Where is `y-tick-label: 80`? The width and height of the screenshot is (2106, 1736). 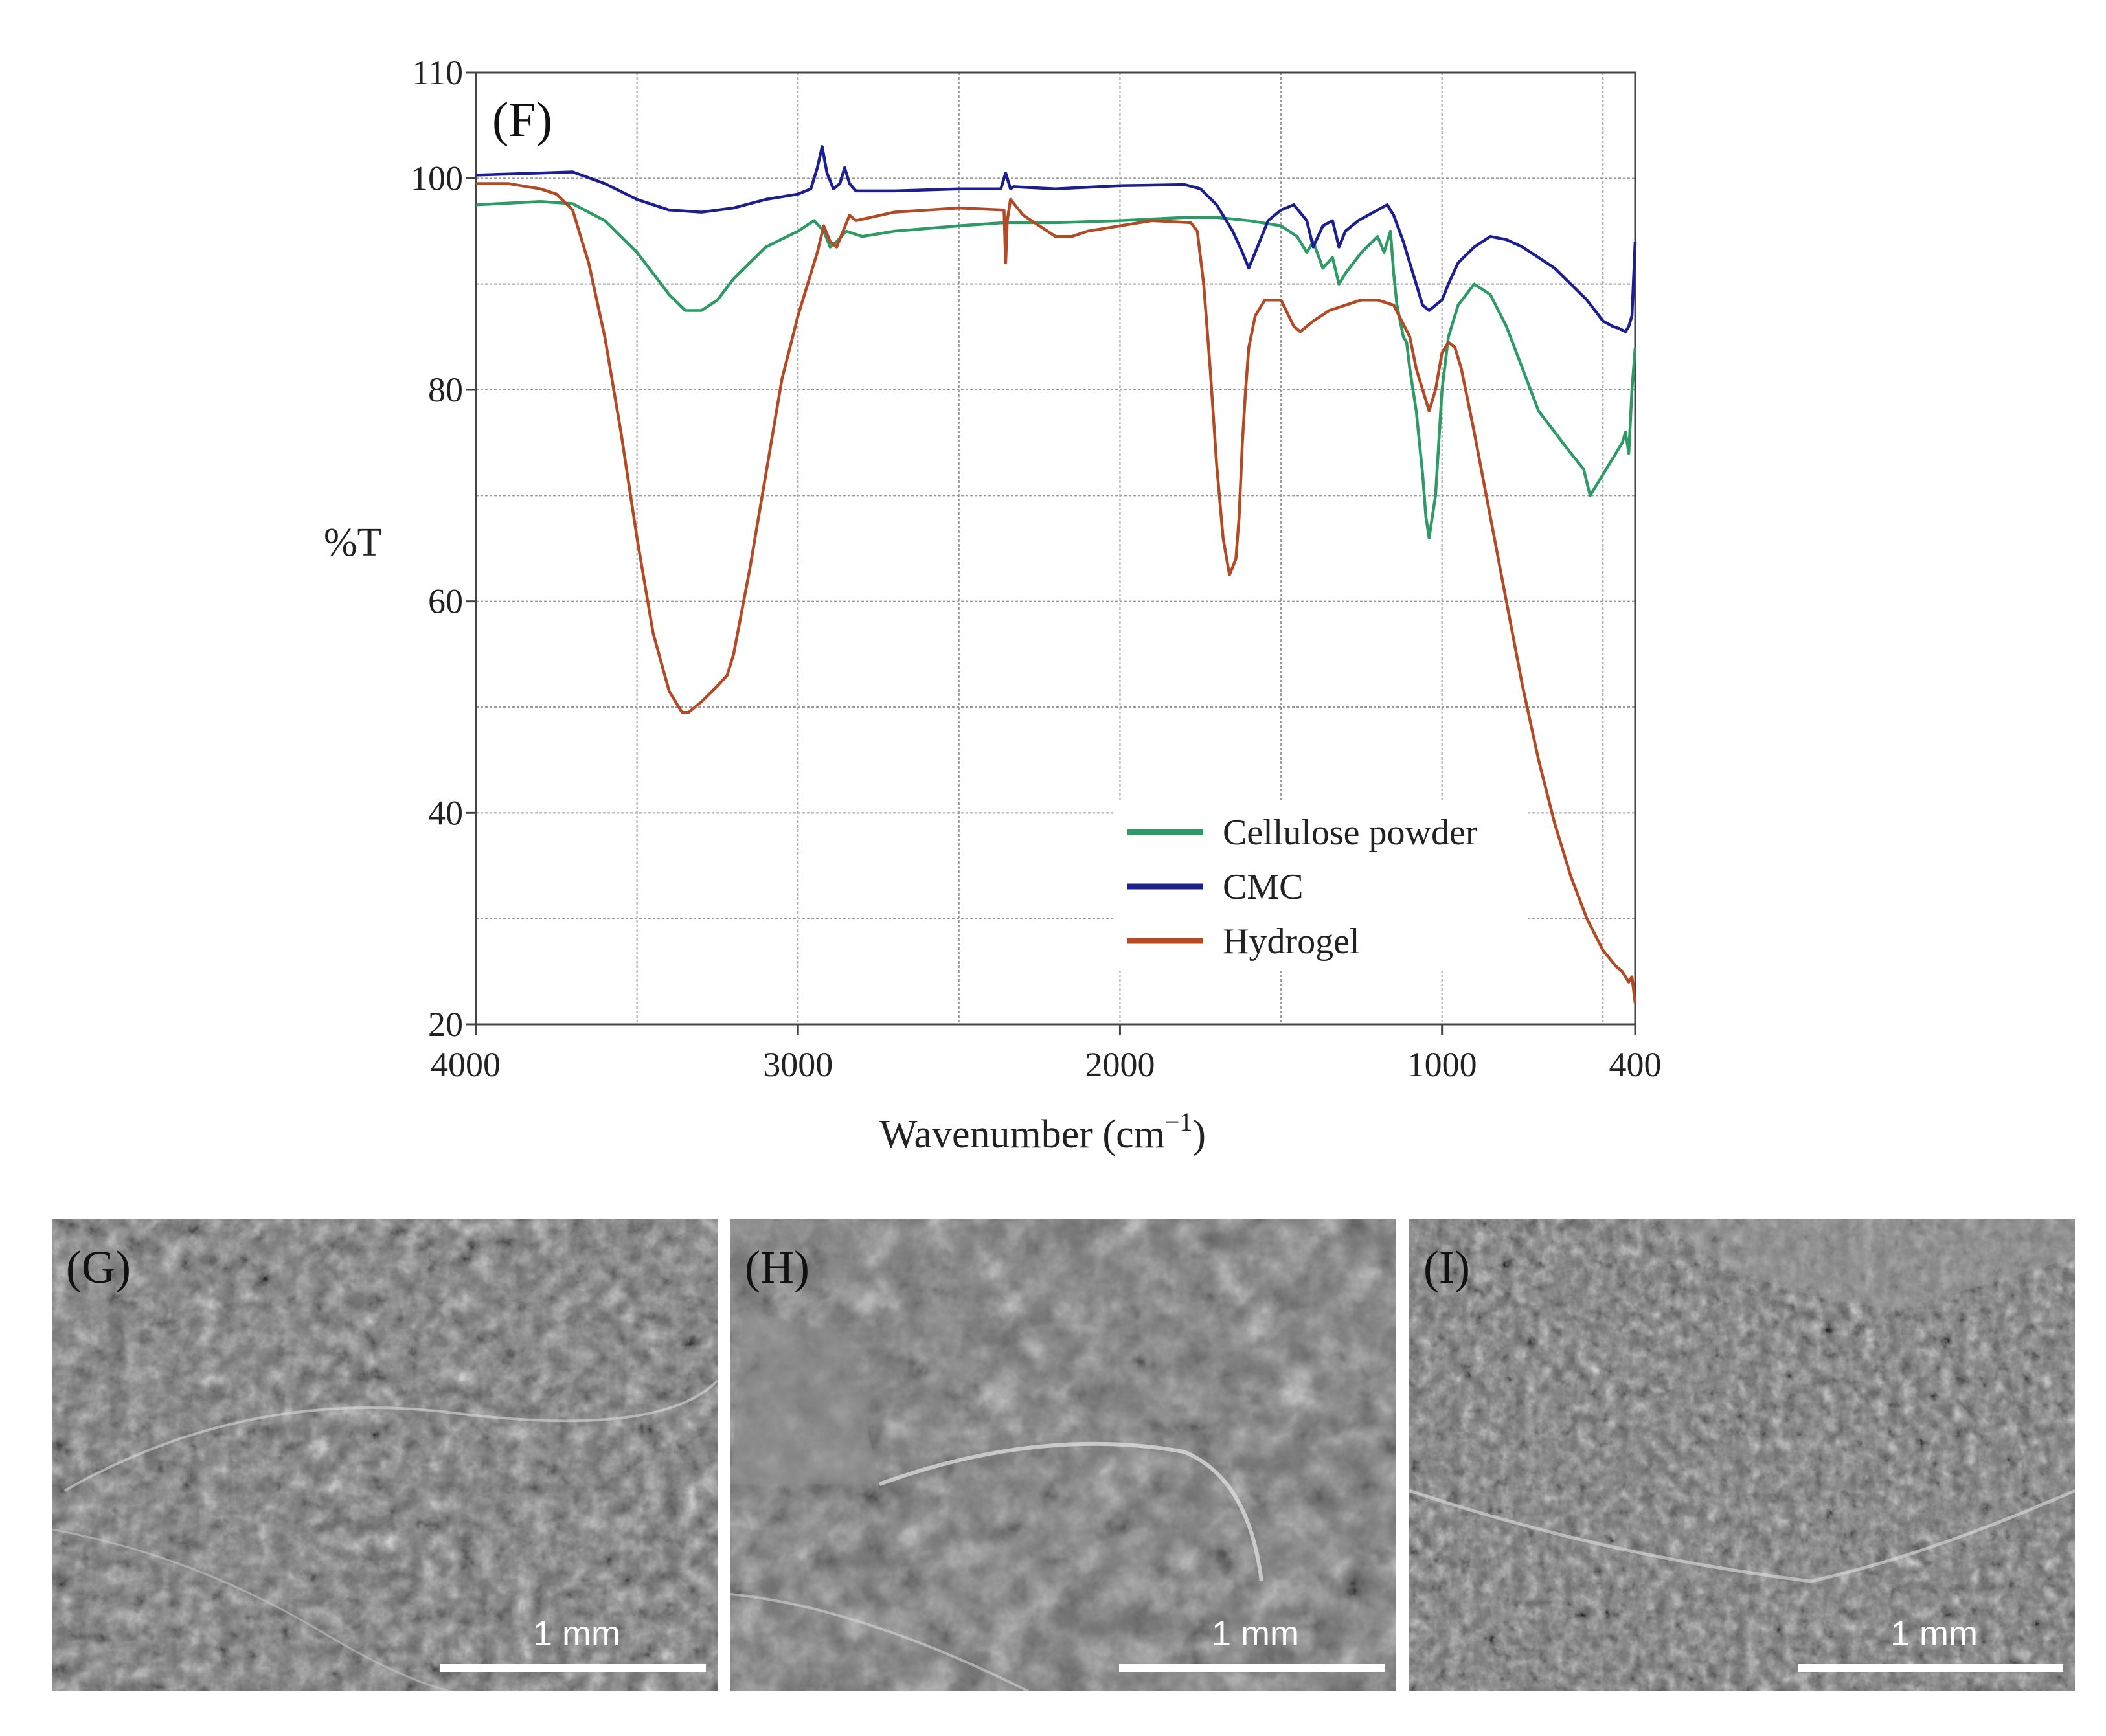
y-tick-label: 80 is located at coordinates (445, 390).